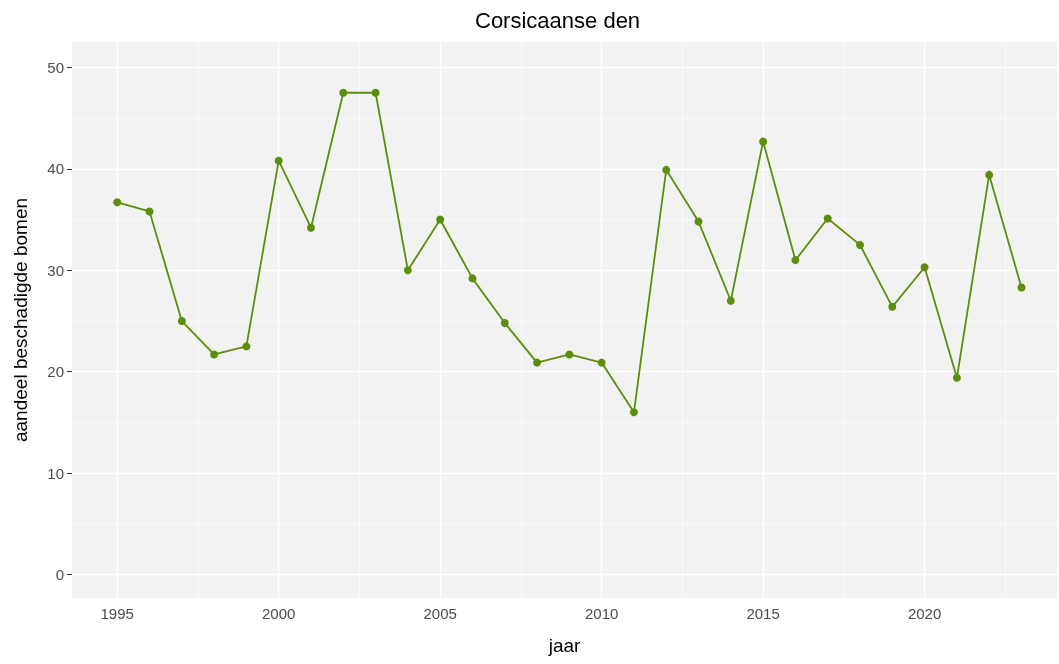 Image resolution: width=1059 pixels, height=664 pixels. Describe the element at coordinates (55, 372) in the screenshot. I see `y-tick-label: 20` at that location.